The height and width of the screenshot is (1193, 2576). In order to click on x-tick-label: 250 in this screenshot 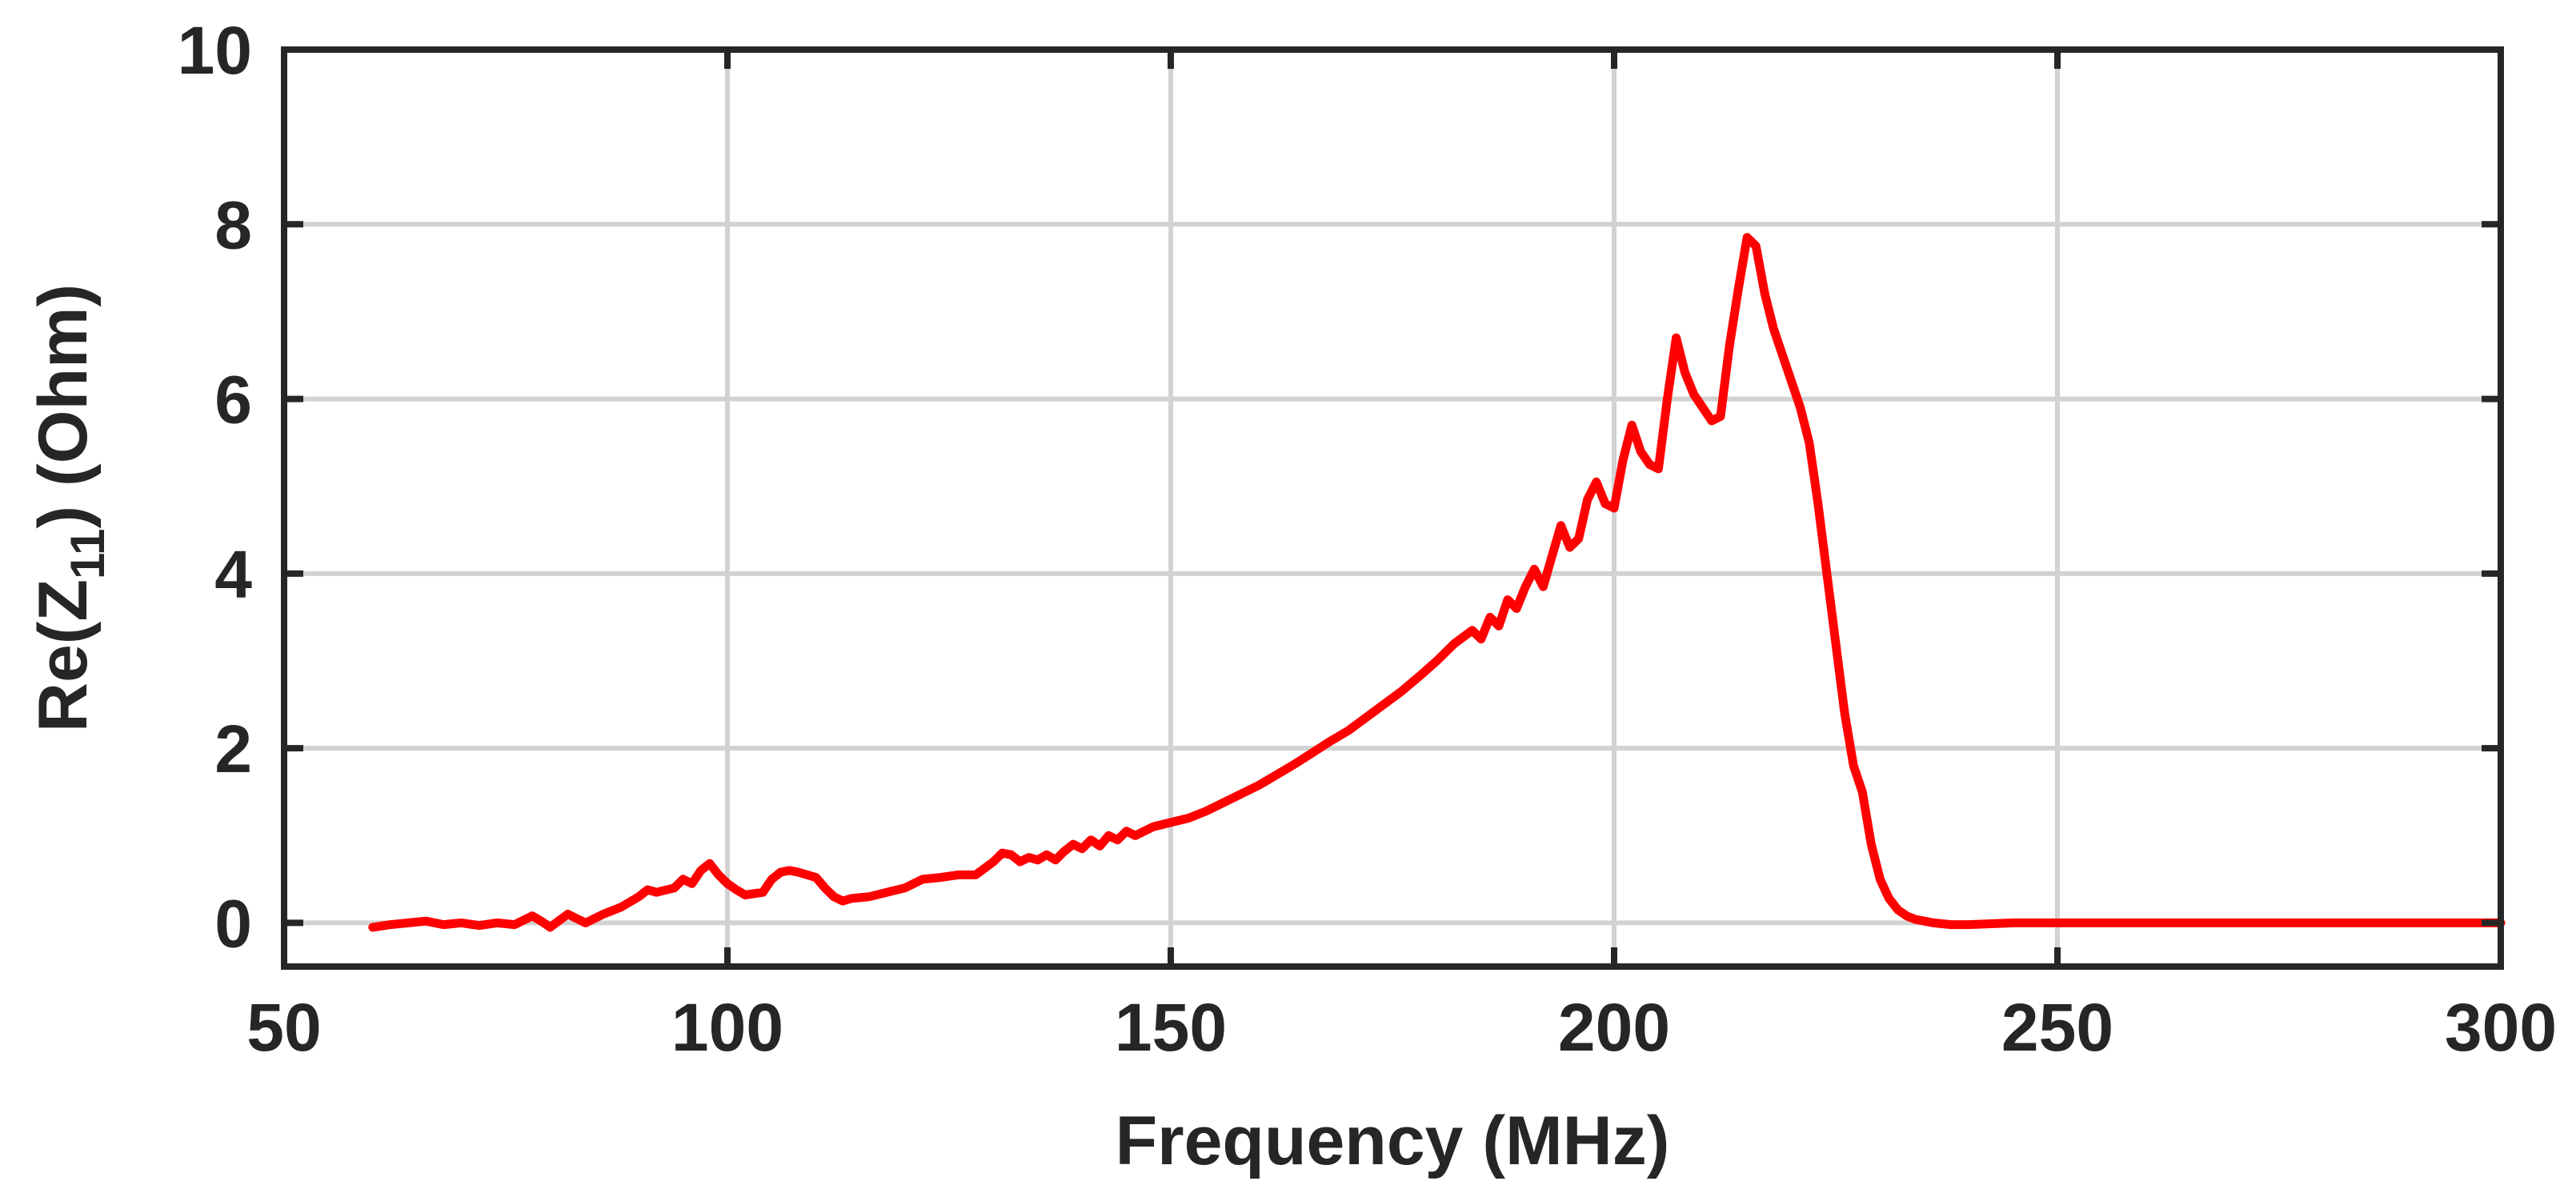, I will do `click(2057, 1027)`.